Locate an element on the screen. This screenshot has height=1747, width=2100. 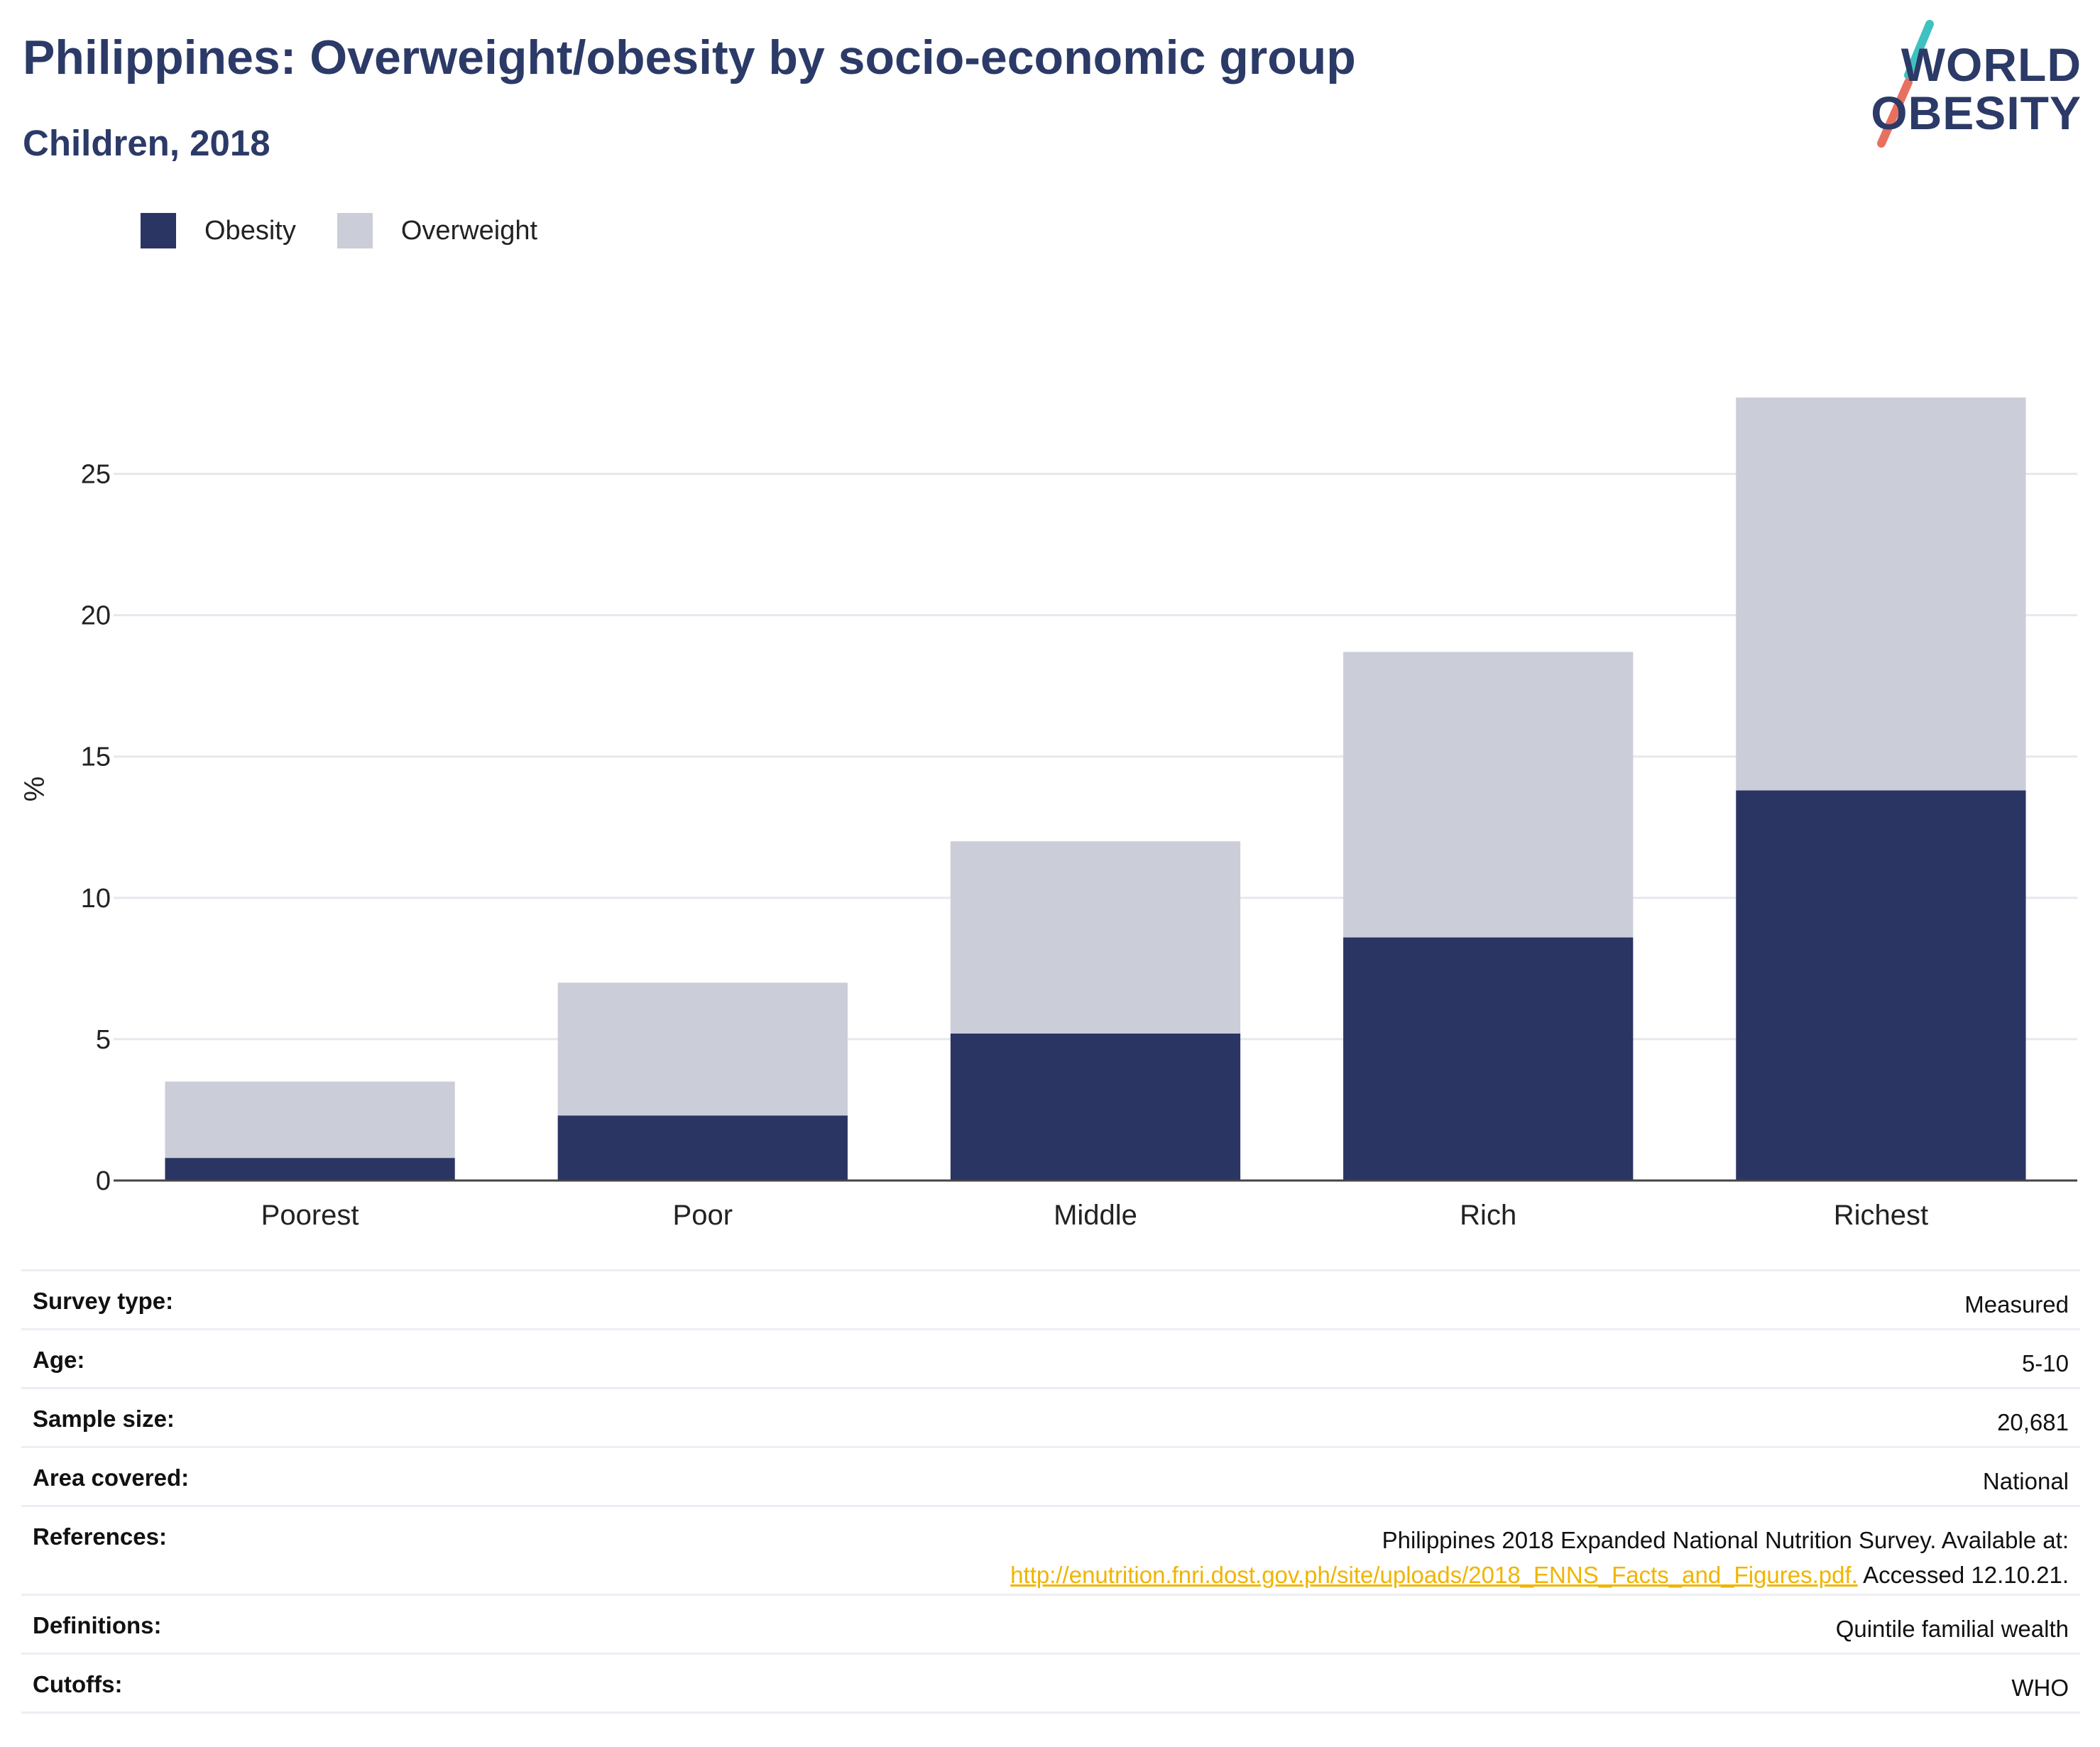
y-tick-label: 5 is located at coordinates (103, 1040).